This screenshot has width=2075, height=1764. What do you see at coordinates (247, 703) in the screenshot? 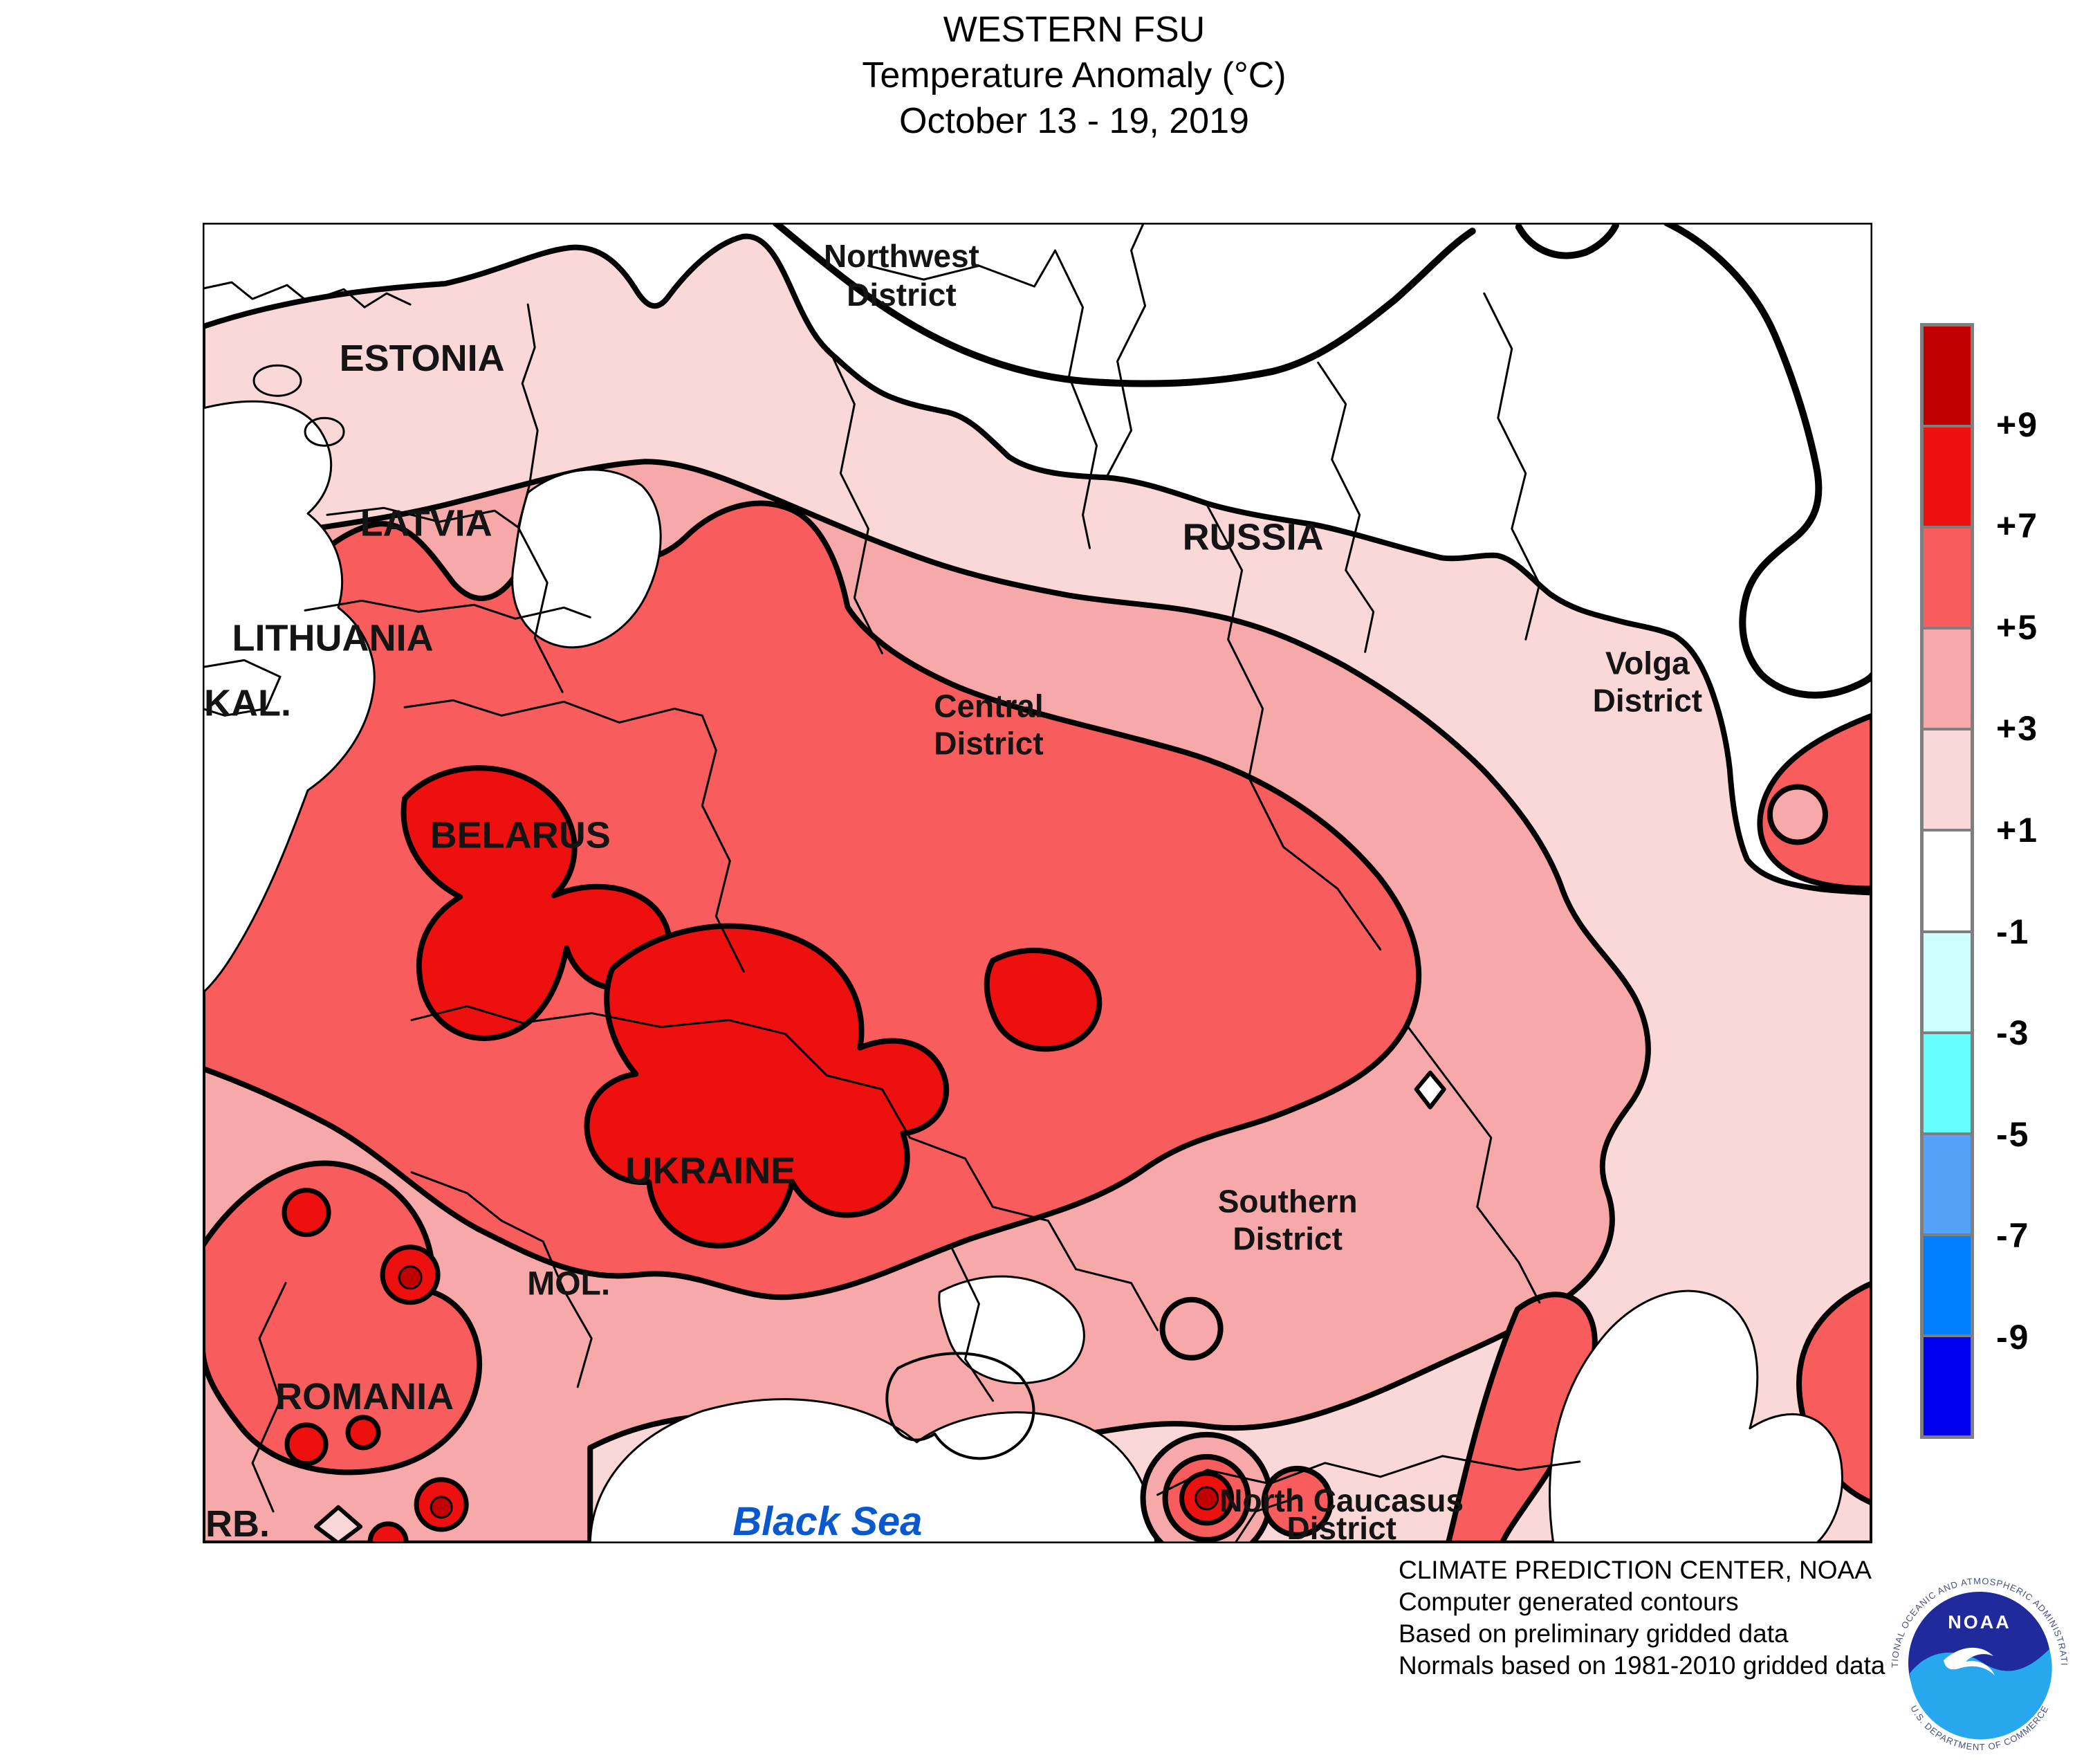
I see `label-kaliningrad: KAL.` at bounding box center [247, 703].